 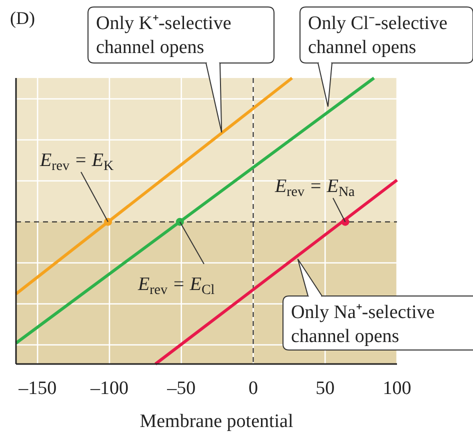 I want to click on x-tick-label: –50, so click(x=181, y=388).